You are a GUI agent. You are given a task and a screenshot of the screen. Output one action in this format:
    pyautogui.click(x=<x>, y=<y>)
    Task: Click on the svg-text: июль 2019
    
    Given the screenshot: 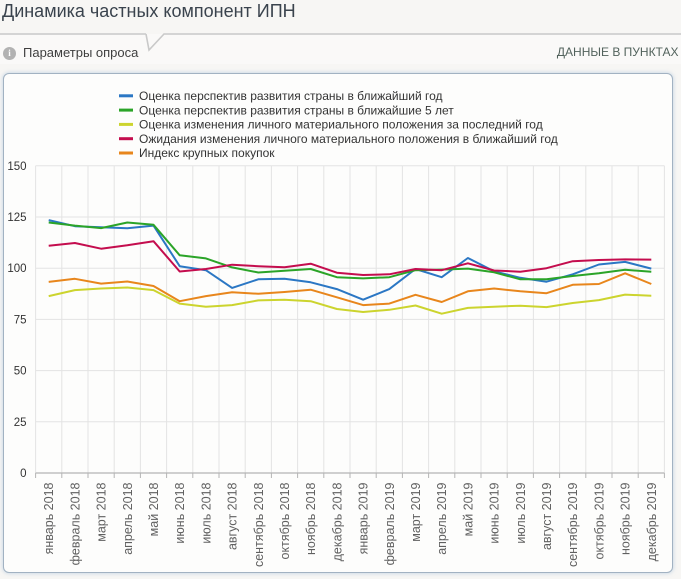 What is the action you would take?
    pyautogui.click(x=521, y=512)
    